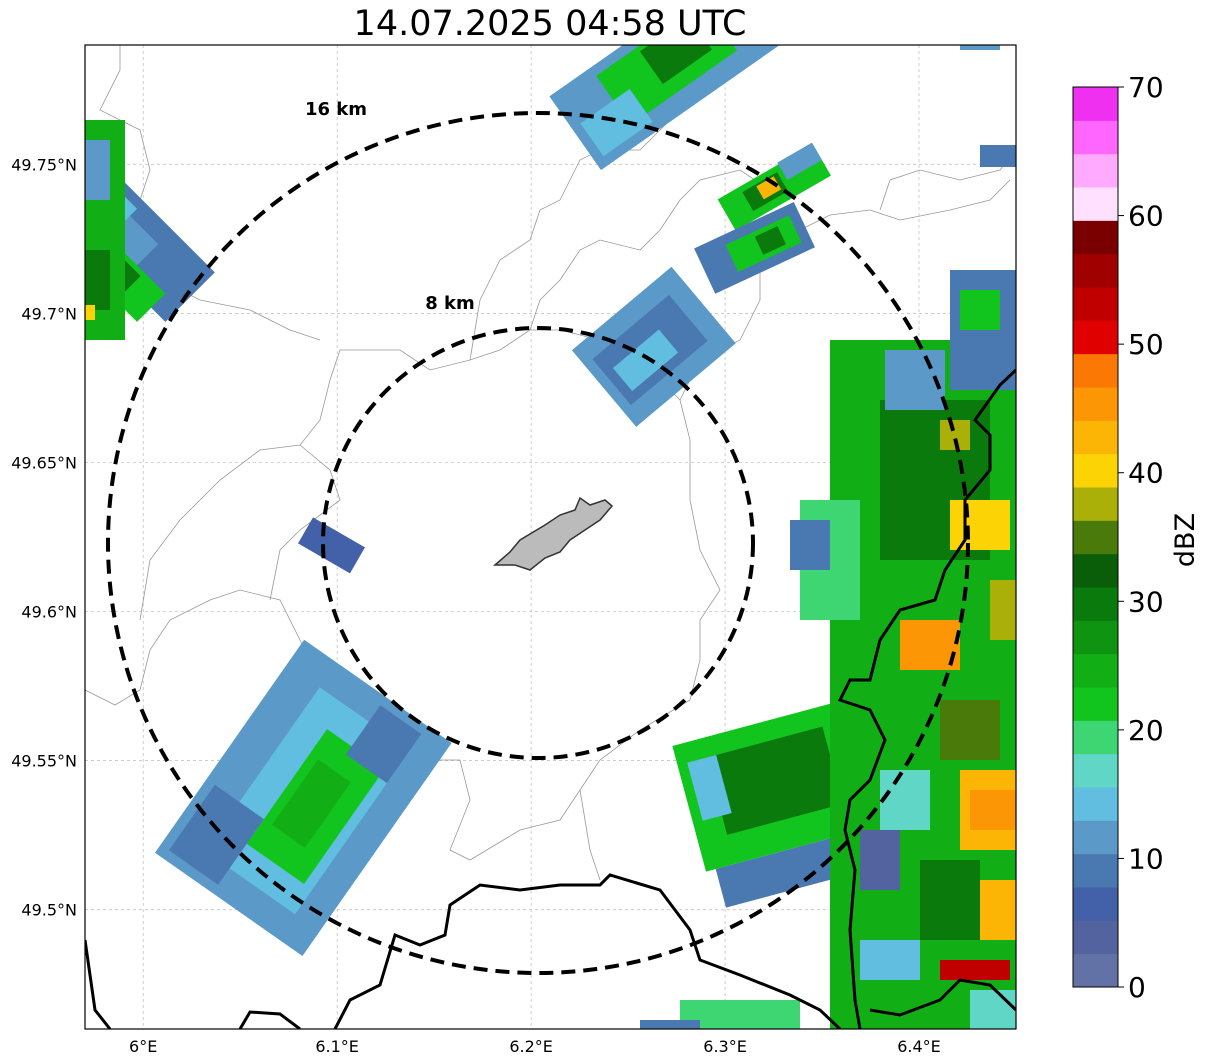 This screenshot has height=1064, width=1207. Describe the element at coordinates (49, 910) in the screenshot. I see `y-tick-label: 49.5°N` at that location.